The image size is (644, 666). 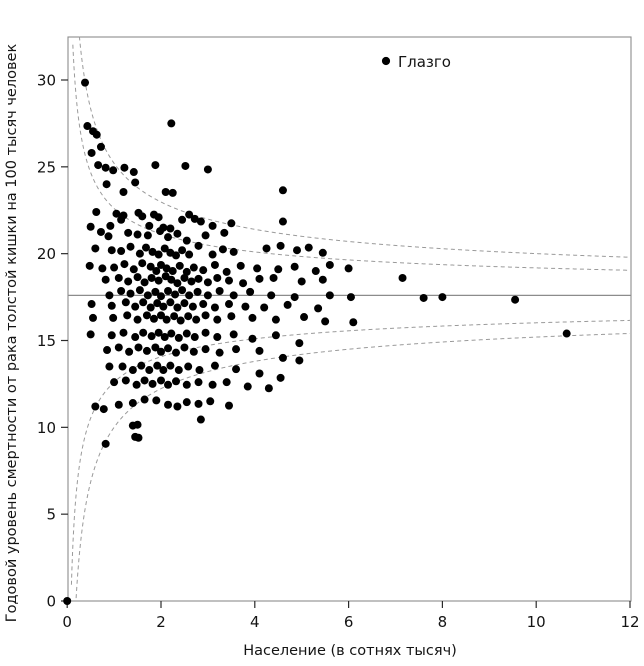 I want to click on y-tick-label: 30, so click(x=46, y=81).